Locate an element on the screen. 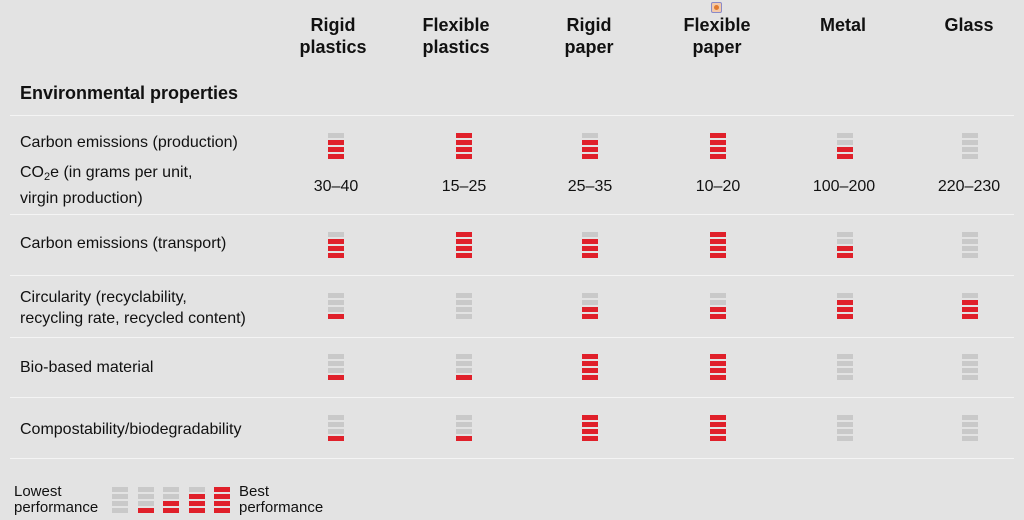 The image size is (1024, 520). legend-low-line2: performance is located at coordinates (56, 507).